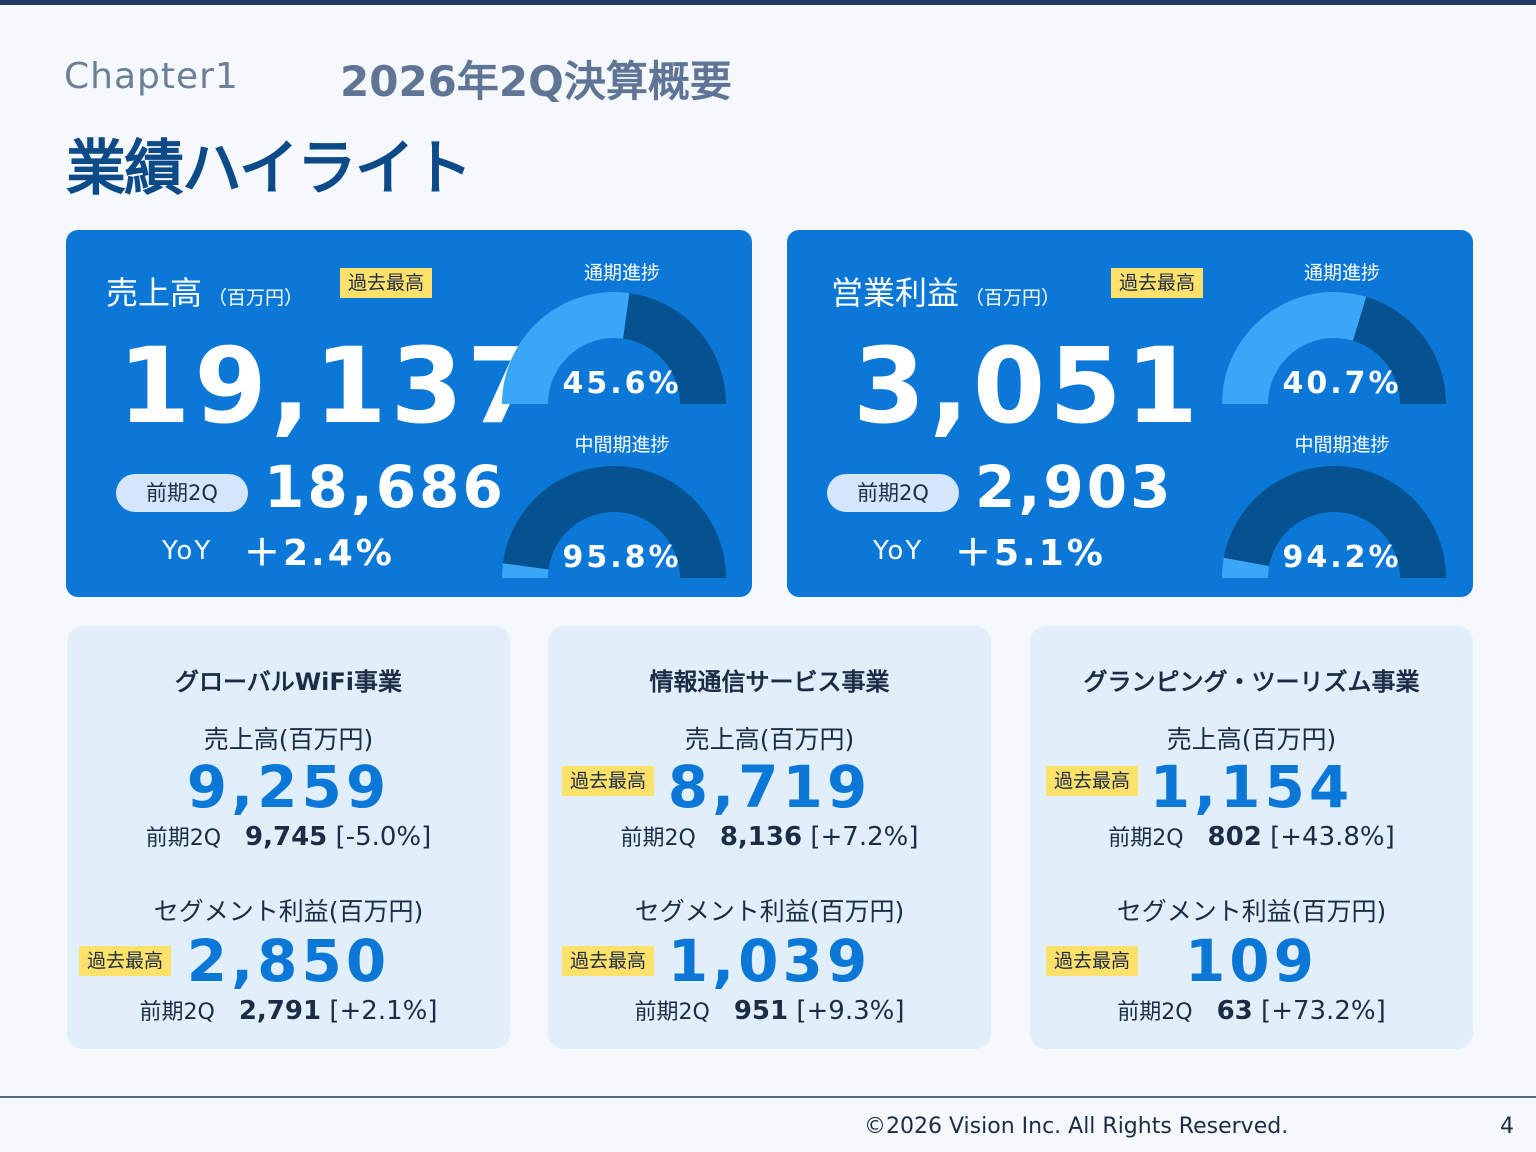 Image resolution: width=1536 pixels, height=1152 pixels. Describe the element at coordinates (331, 386) in the screenshot. I see `kpi-value: 19,137` at that location.